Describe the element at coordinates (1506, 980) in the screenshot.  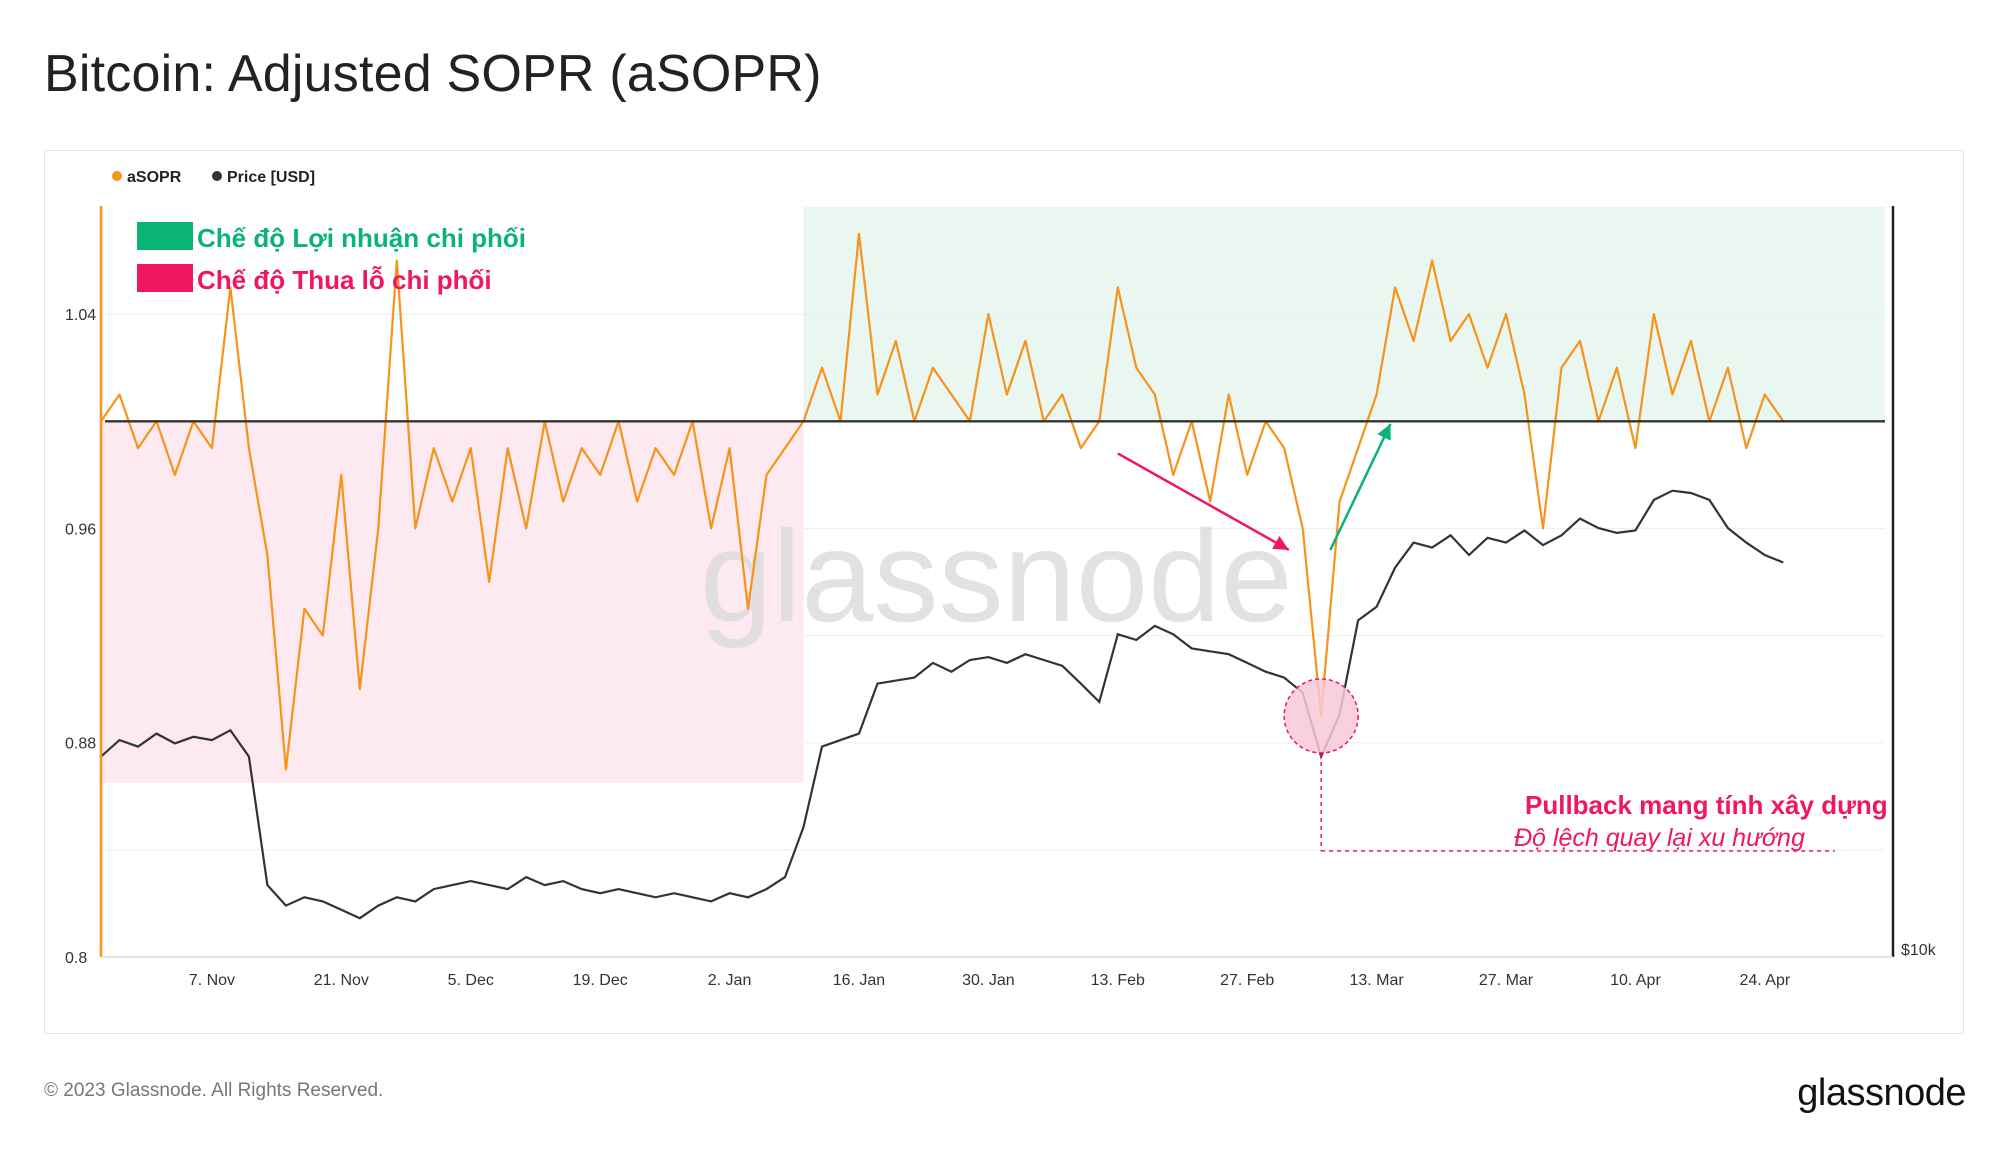
I see `x-tick-label: 27. Mar` at that location.